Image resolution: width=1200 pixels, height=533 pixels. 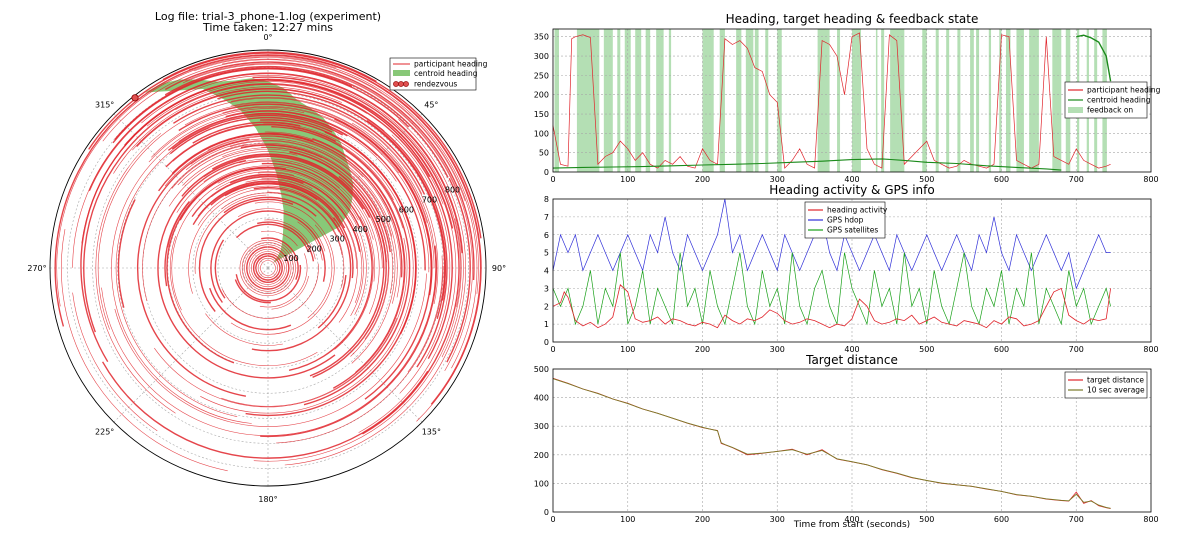 I want to click on y-tick-label: 100, so click(x=541, y=483).